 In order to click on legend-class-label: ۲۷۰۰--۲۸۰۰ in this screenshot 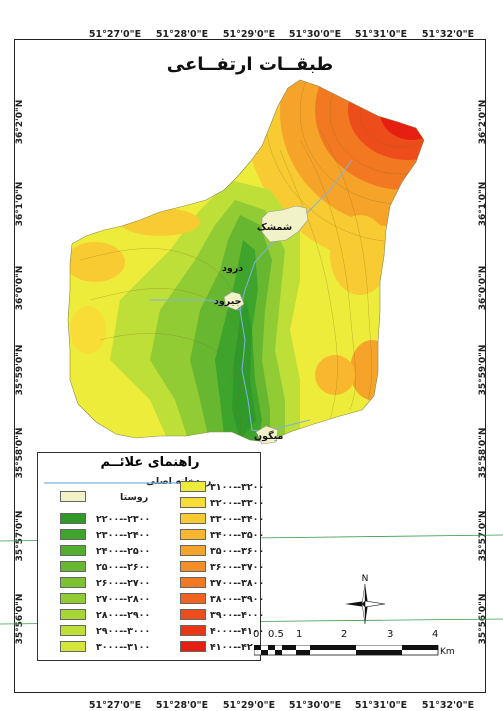, I will do `click(123, 599)`.